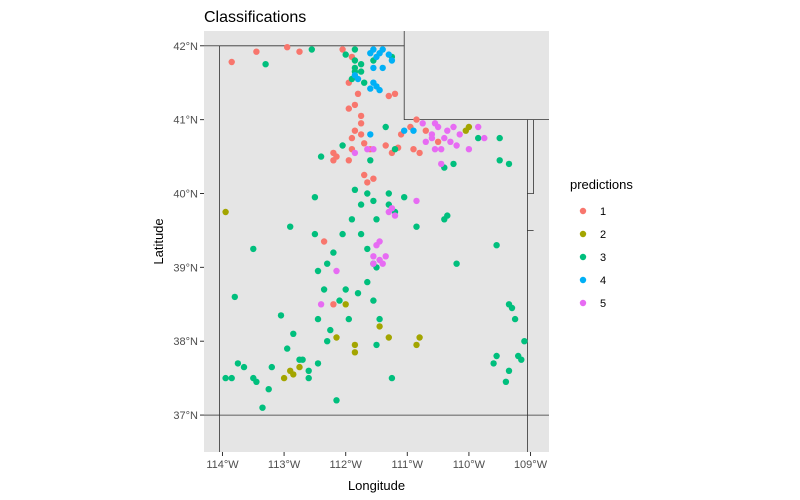  What do you see at coordinates (603, 258) in the screenshot?
I see `legend-label-3: 3` at bounding box center [603, 258].